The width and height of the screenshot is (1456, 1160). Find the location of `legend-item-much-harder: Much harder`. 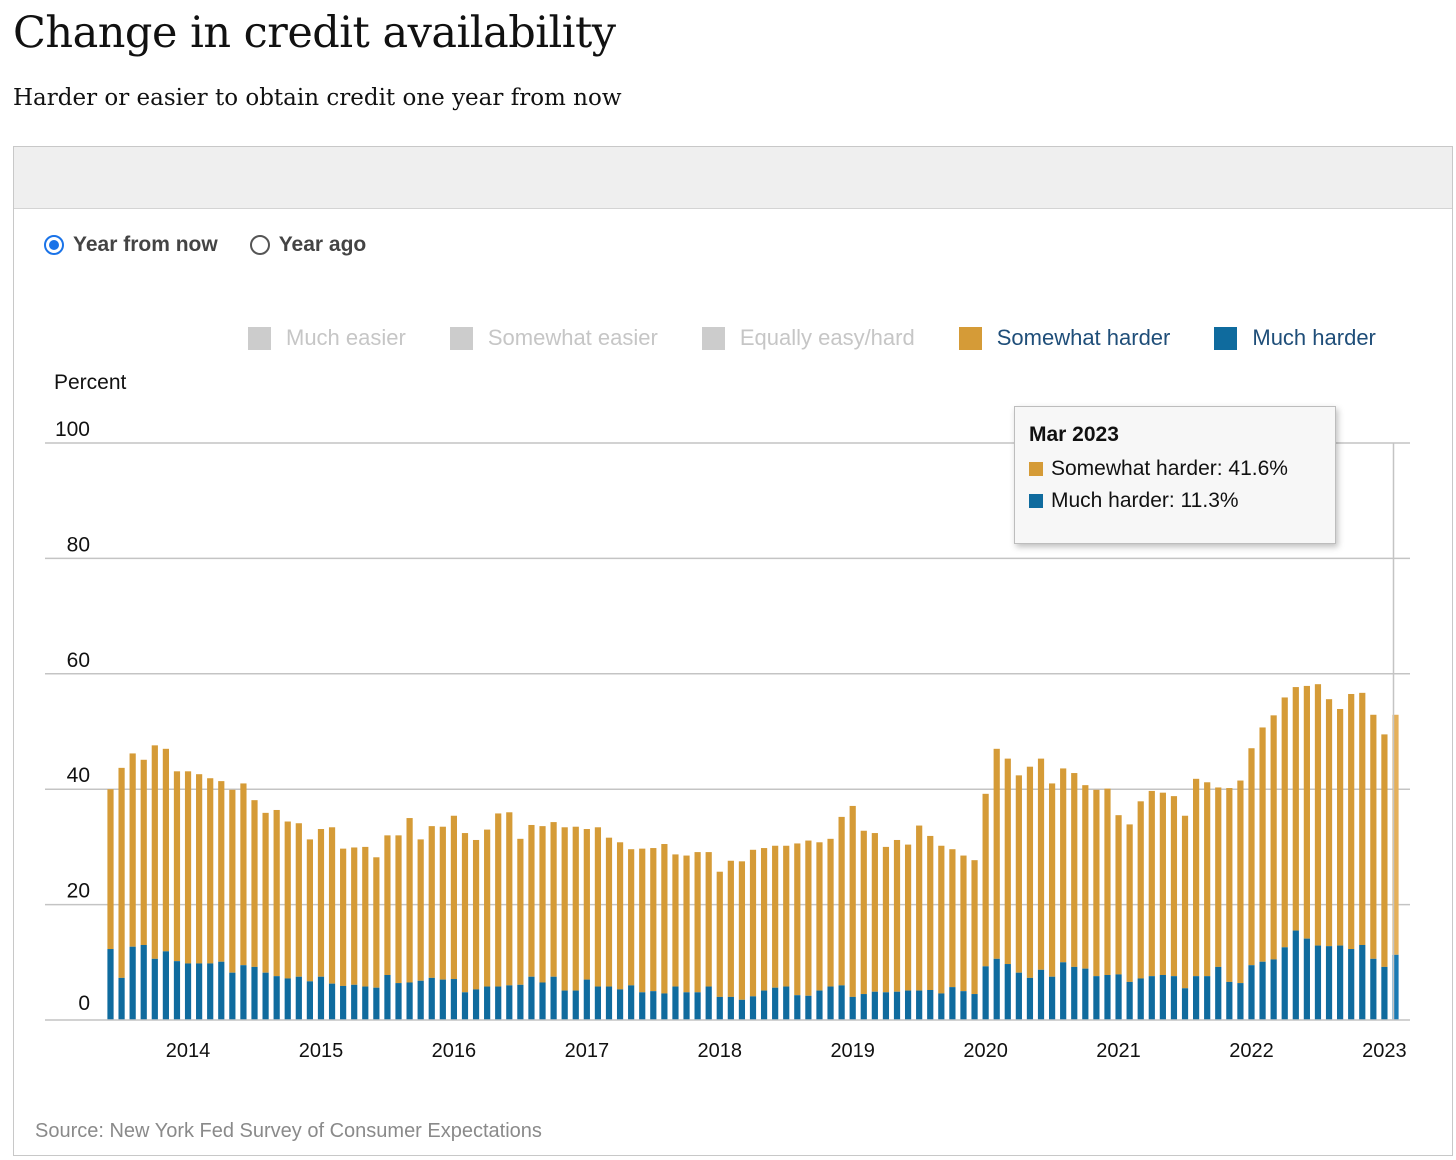

legend-item-much-harder: Much harder is located at coordinates (1295, 338).